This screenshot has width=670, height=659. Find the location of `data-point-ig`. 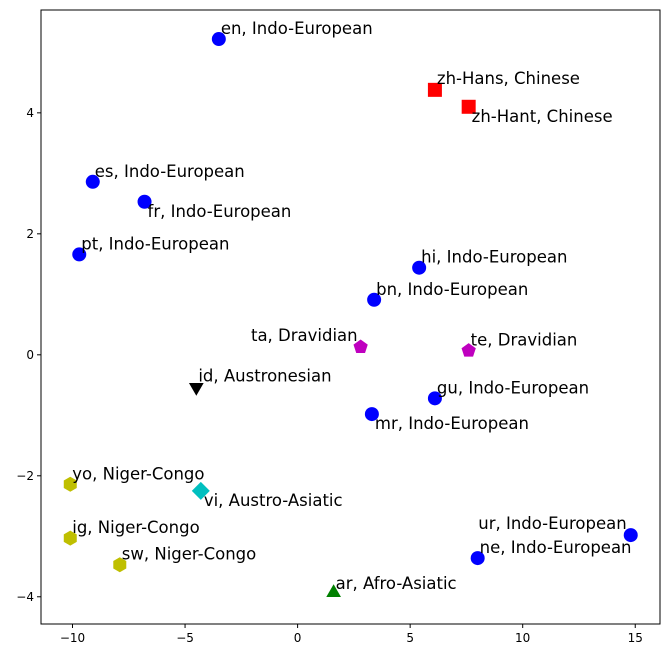

data-point-ig is located at coordinates (70, 538).